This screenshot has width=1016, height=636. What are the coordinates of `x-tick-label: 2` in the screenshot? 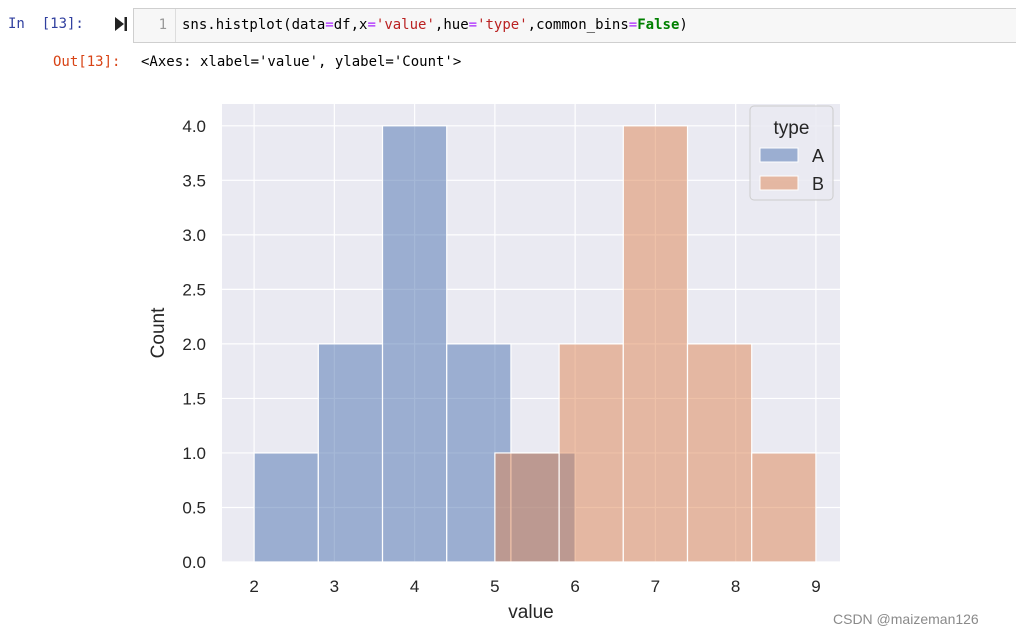 It's located at (253, 586).